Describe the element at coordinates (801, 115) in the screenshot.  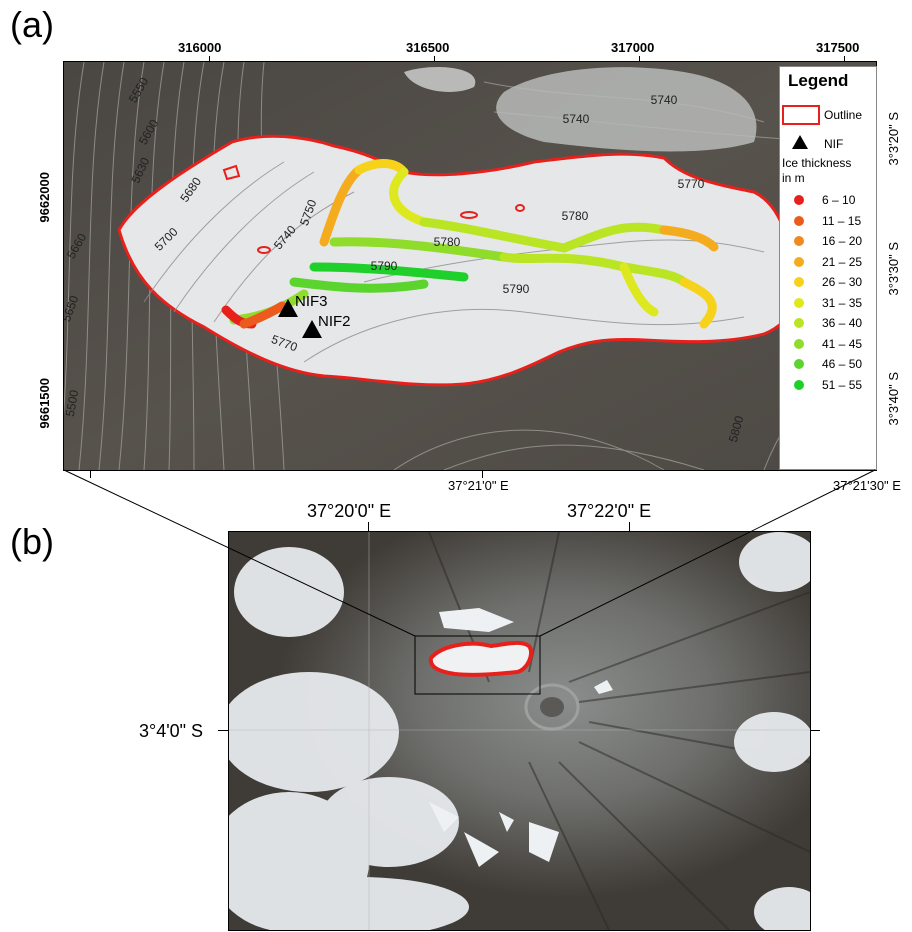
I see `outline-swatch` at that location.